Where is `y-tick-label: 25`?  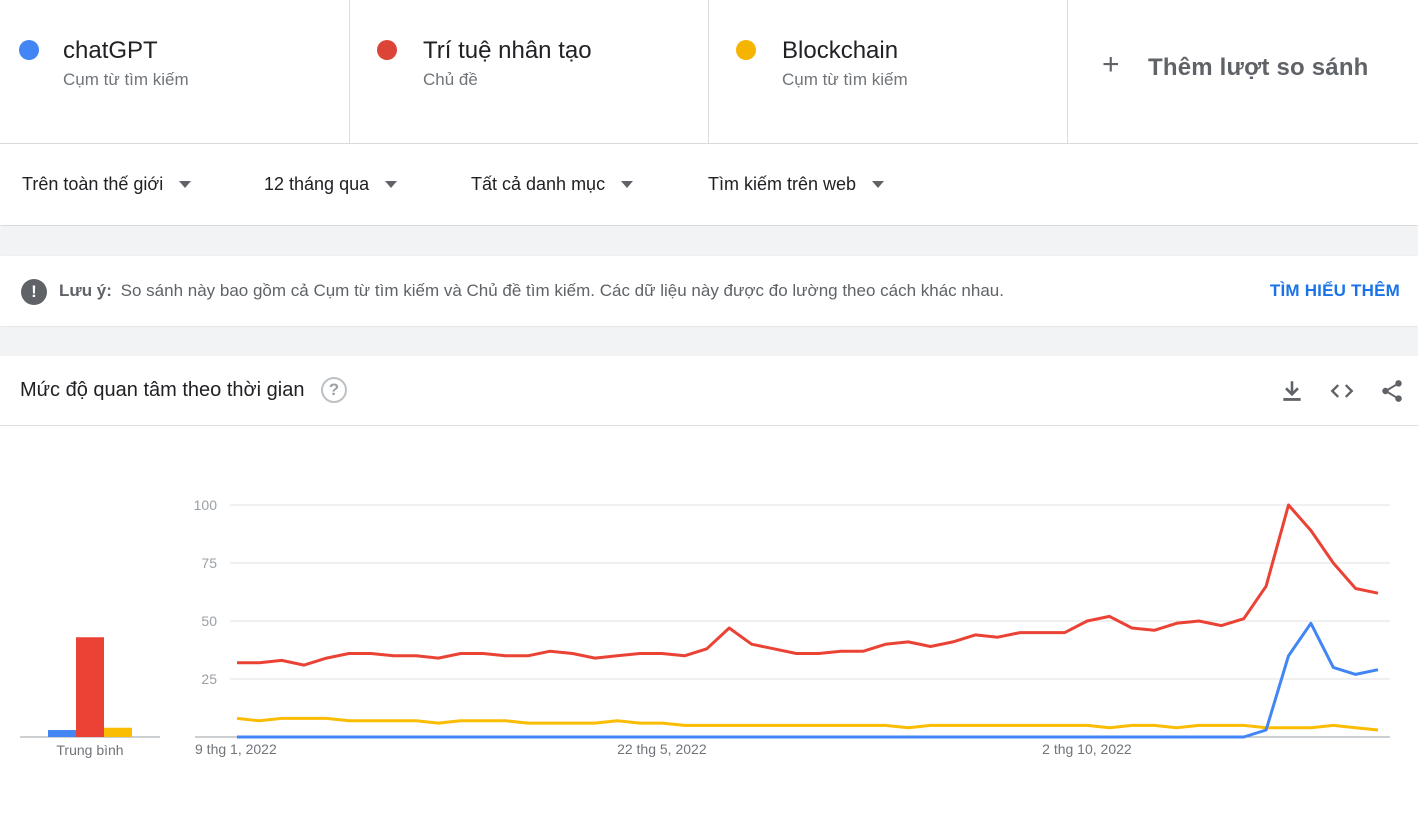 y-tick-label: 25 is located at coordinates (209, 679).